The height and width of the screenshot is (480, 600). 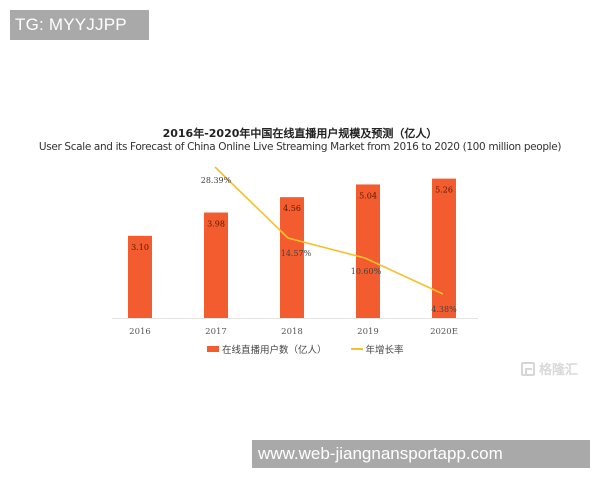 I want to click on growth-rate-labels: 28.39% 14.57% 10.60% 4.38%, so click(x=329, y=245).